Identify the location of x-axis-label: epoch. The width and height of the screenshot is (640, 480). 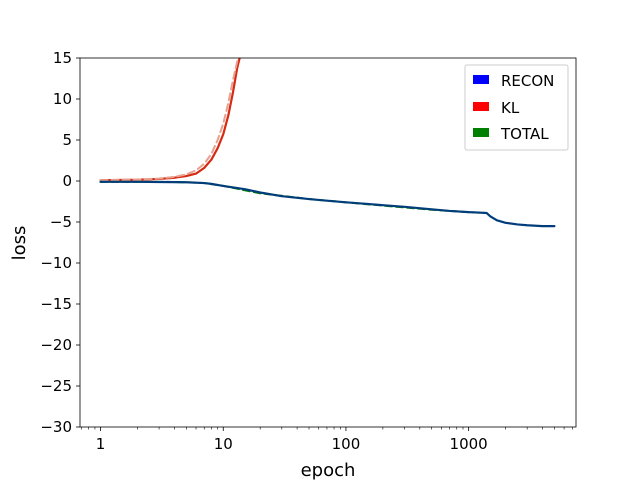
(328, 470).